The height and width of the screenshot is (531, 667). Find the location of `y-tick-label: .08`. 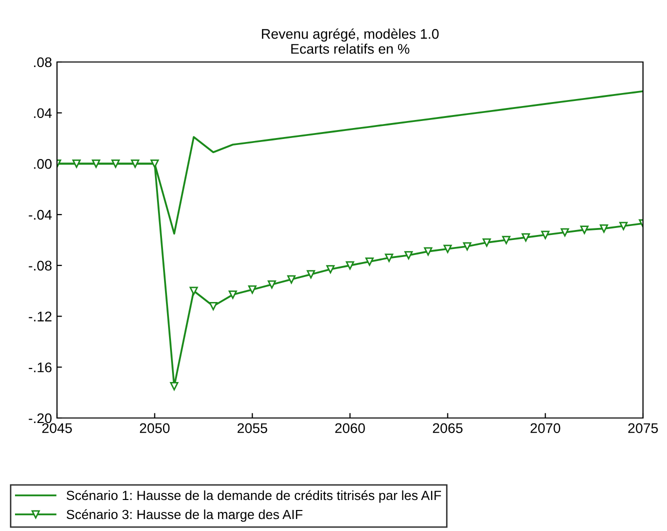

y-tick-label: .08 is located at coordinates (43, 62).